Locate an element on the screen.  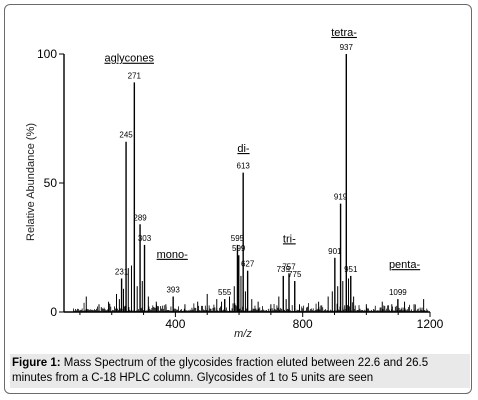
peak-label-595: 595 is located at coordinates (238, 238).